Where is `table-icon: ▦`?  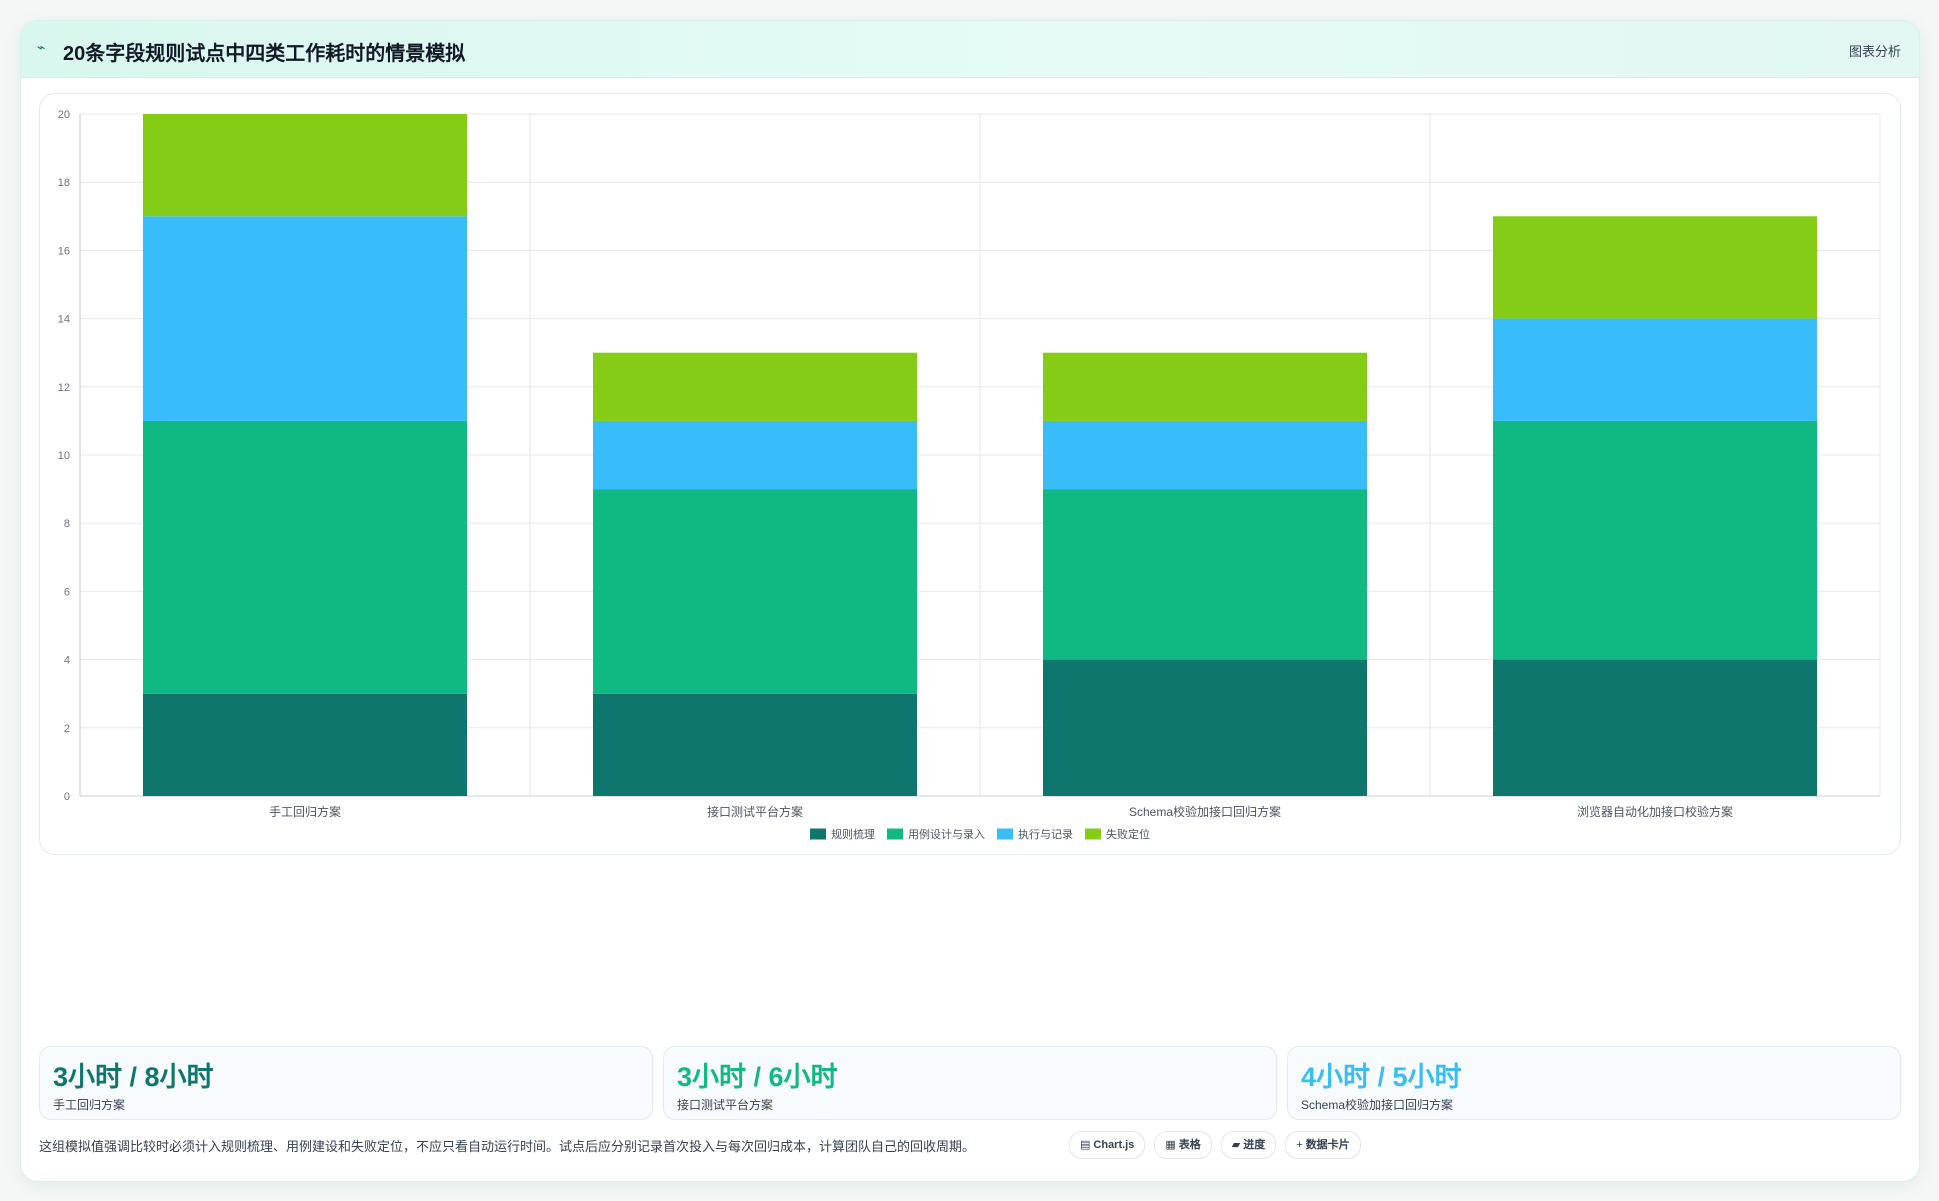
table-icon: ▦ is located at coordinates (1170, 1145).